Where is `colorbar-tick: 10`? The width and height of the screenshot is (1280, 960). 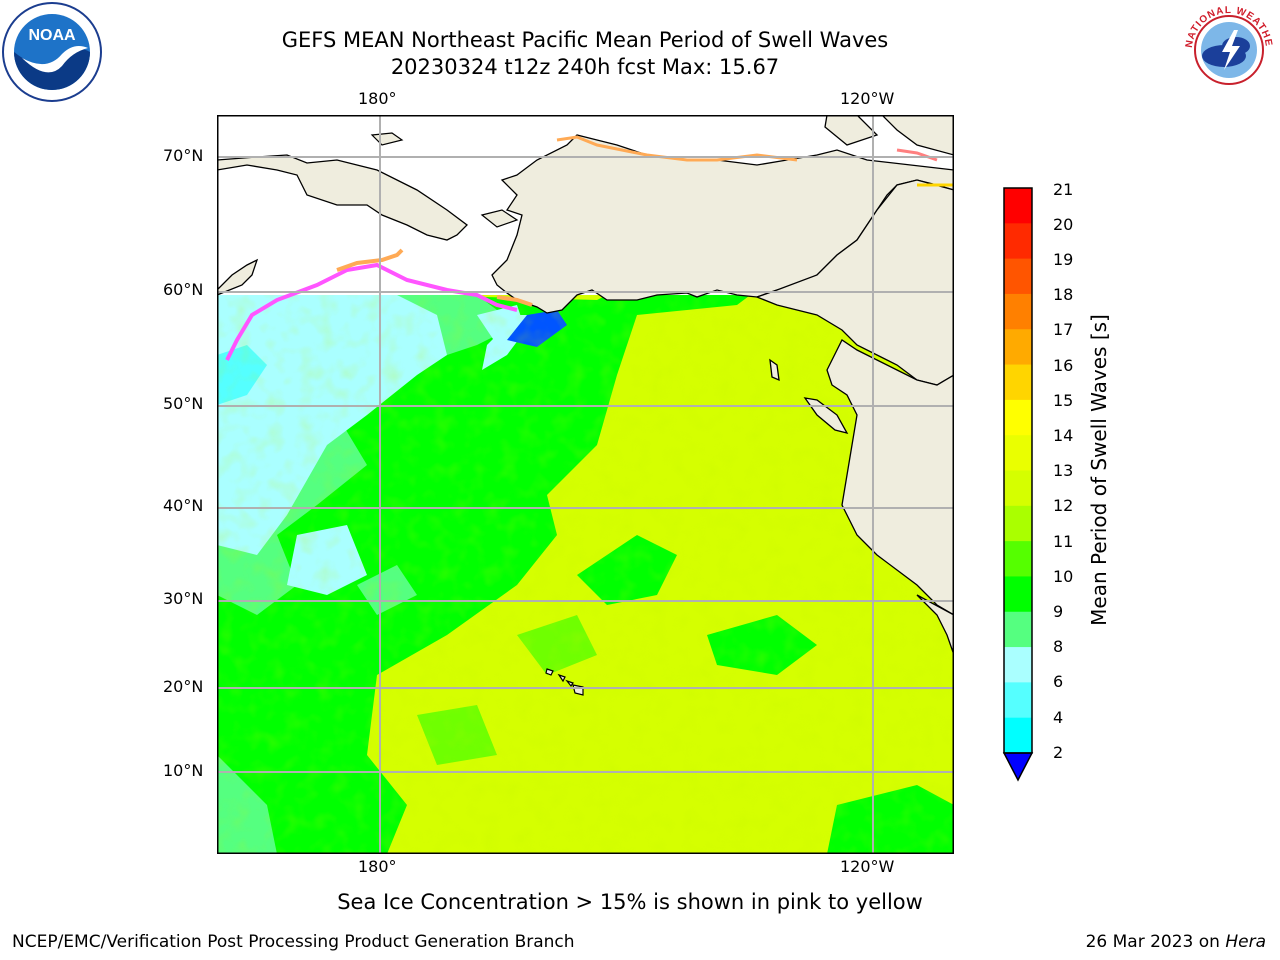
colorbar-tick: 10 is located at coordinates (1063, 576).